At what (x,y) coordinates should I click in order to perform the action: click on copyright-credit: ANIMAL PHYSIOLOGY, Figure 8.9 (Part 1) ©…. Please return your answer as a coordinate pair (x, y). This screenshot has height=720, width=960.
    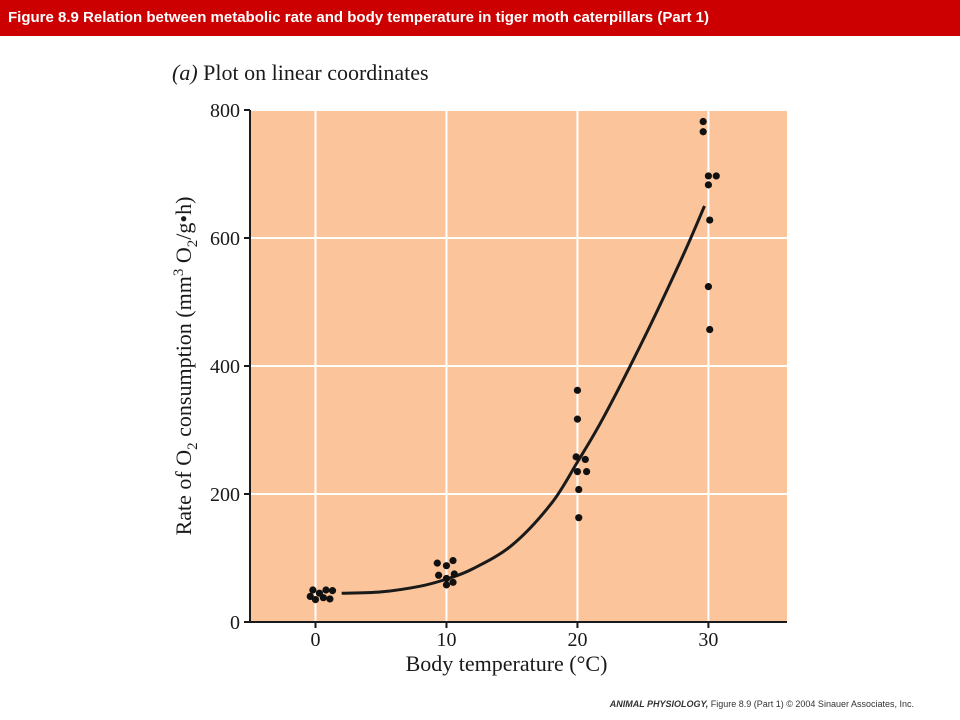
    Looking at the image, I should click on (762, 704).